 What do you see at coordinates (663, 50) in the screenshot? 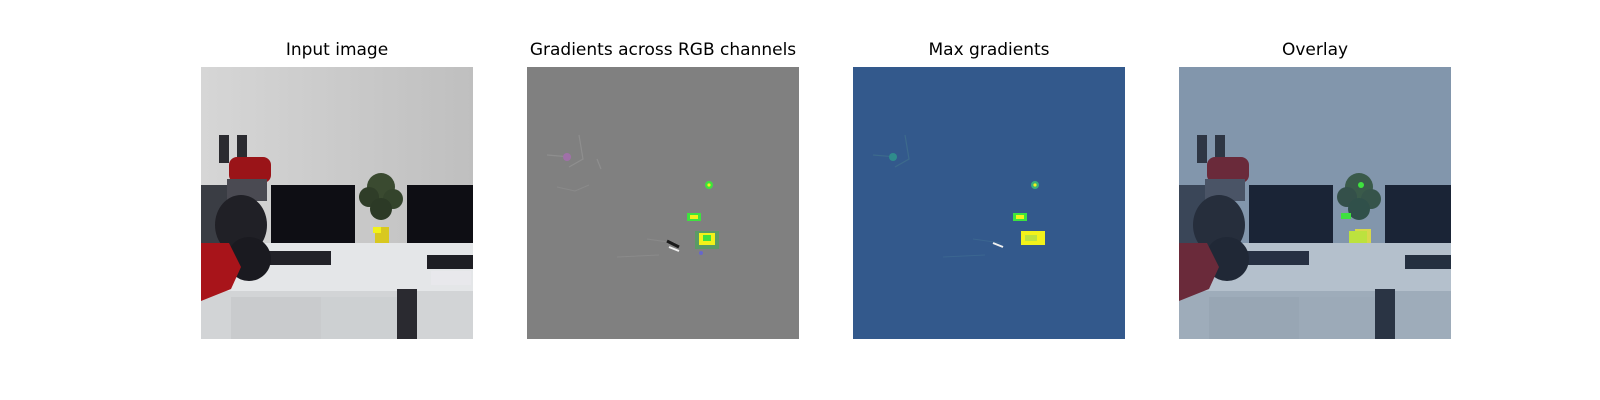
I see `panel-title: Gradients across RGB channels` at bounding box center [663, 50].